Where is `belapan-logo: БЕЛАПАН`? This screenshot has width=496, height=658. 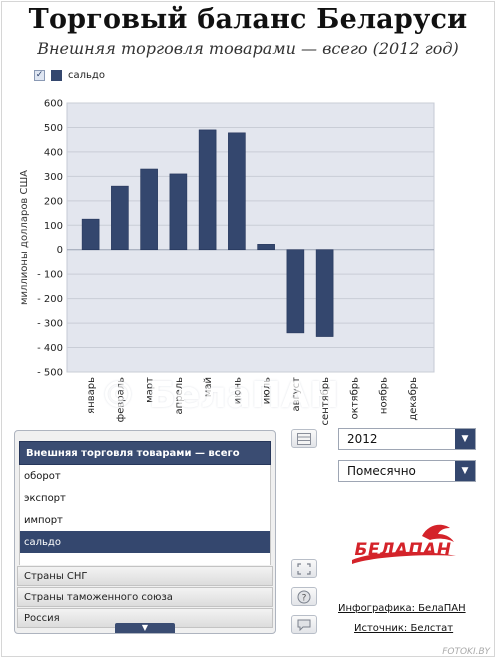
belapan-logo: БЕЛАПАН is located at coordinates (403, 544).